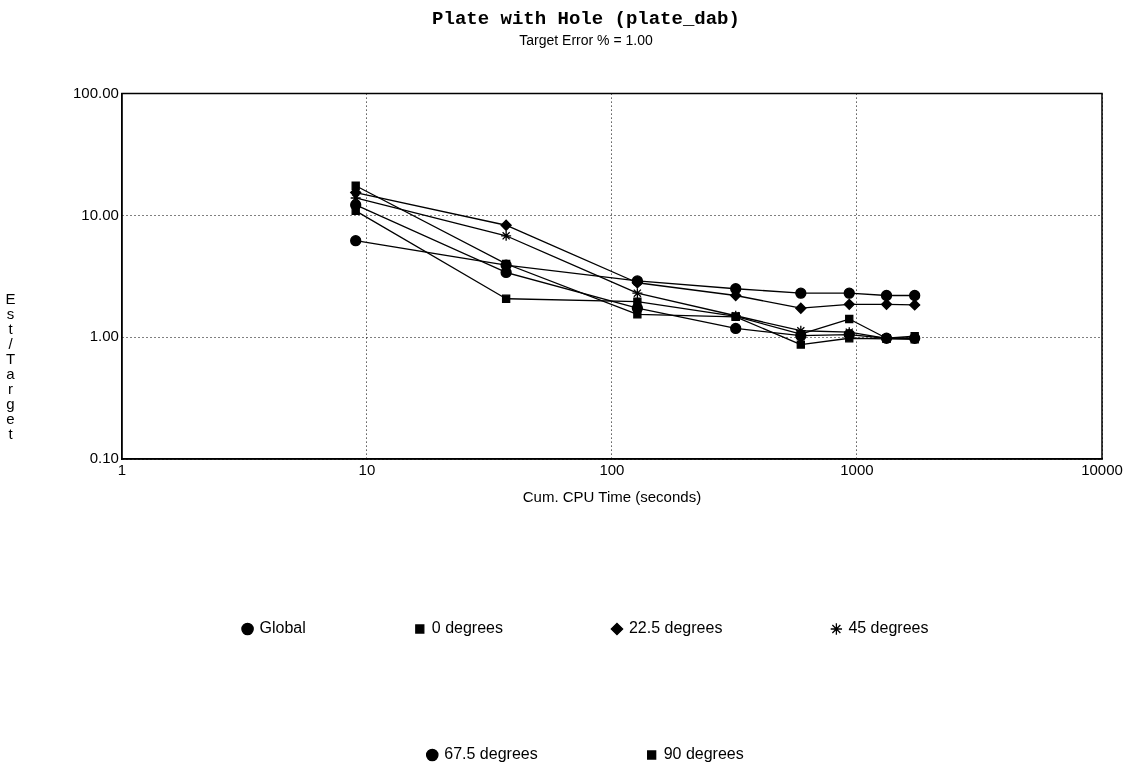 The width and height of the screenshot is (1132, 783). Describe the element at coordinates (95, 92) in the screenshot. I see `y-tick-label: 100.00` at that location.